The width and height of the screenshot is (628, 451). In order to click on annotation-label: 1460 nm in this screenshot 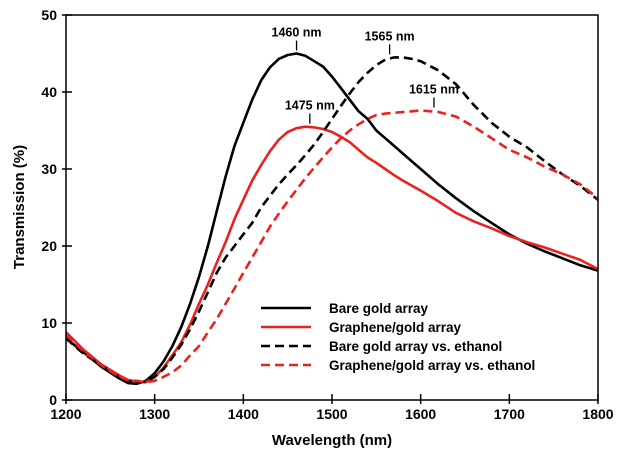, I will do `click(297, 33)`.